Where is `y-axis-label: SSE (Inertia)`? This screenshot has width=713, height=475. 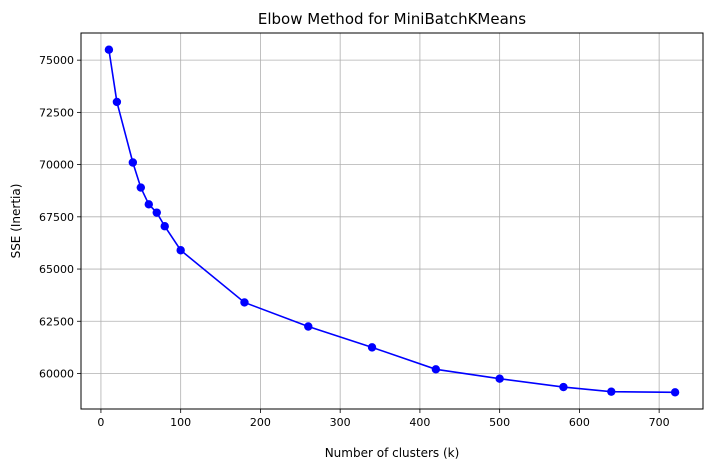
y-axis-label: SSE (Inertia) is located at coordinates (16, 221).